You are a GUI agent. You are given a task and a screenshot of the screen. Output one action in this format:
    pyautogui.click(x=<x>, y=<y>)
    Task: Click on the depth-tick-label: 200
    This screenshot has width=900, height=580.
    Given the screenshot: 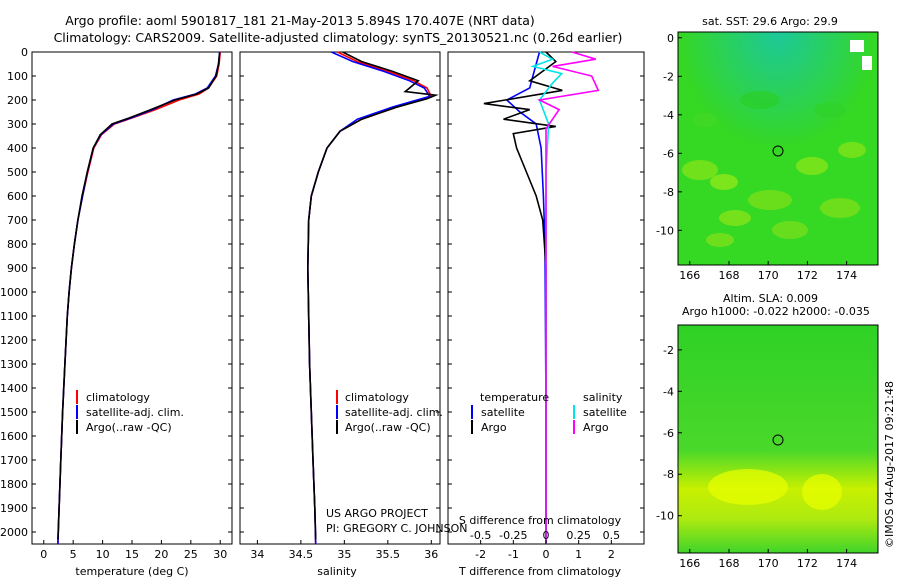 What is the action you would take?
    pyautogui.click(x=17, y=100)
    